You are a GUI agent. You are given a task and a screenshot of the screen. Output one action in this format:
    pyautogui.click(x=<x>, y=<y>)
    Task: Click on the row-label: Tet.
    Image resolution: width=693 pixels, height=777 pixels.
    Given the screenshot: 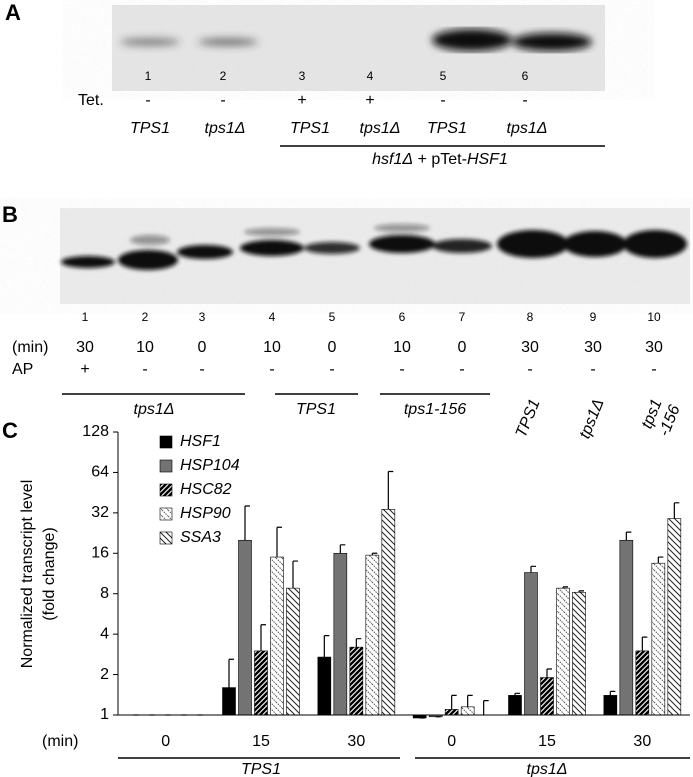 What is the action you would take?
    pyautogui.click(x=91, y=100)
    